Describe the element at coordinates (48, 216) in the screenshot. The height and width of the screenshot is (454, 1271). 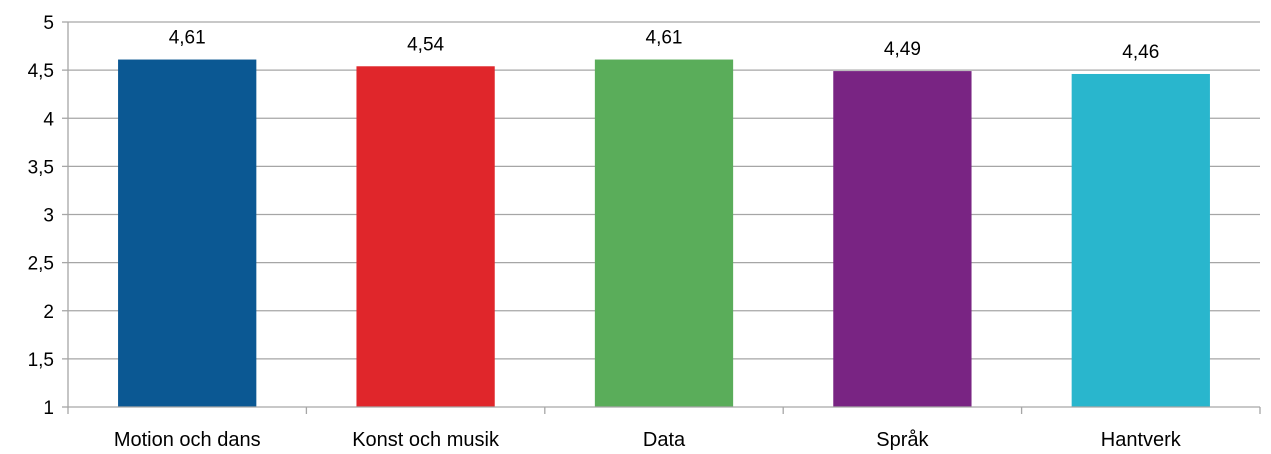
I see `y-tick-label: 3` at that location.